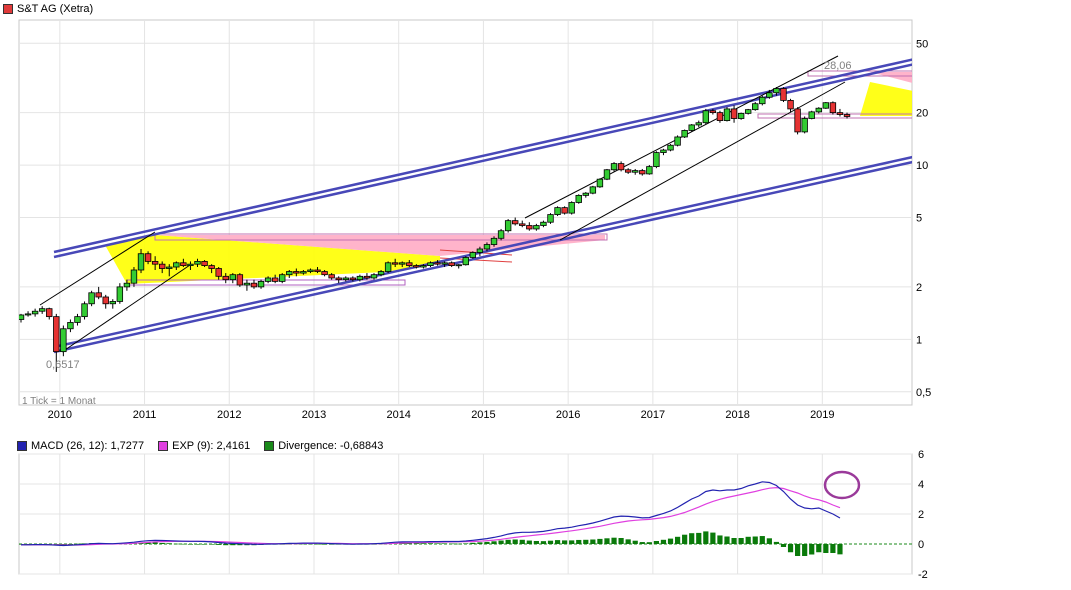 This screenshot has height=590, width=1071. Describe the element at coordinates (229, 415) in the screenshot. I see `x-tick-label: 2012` at that location.